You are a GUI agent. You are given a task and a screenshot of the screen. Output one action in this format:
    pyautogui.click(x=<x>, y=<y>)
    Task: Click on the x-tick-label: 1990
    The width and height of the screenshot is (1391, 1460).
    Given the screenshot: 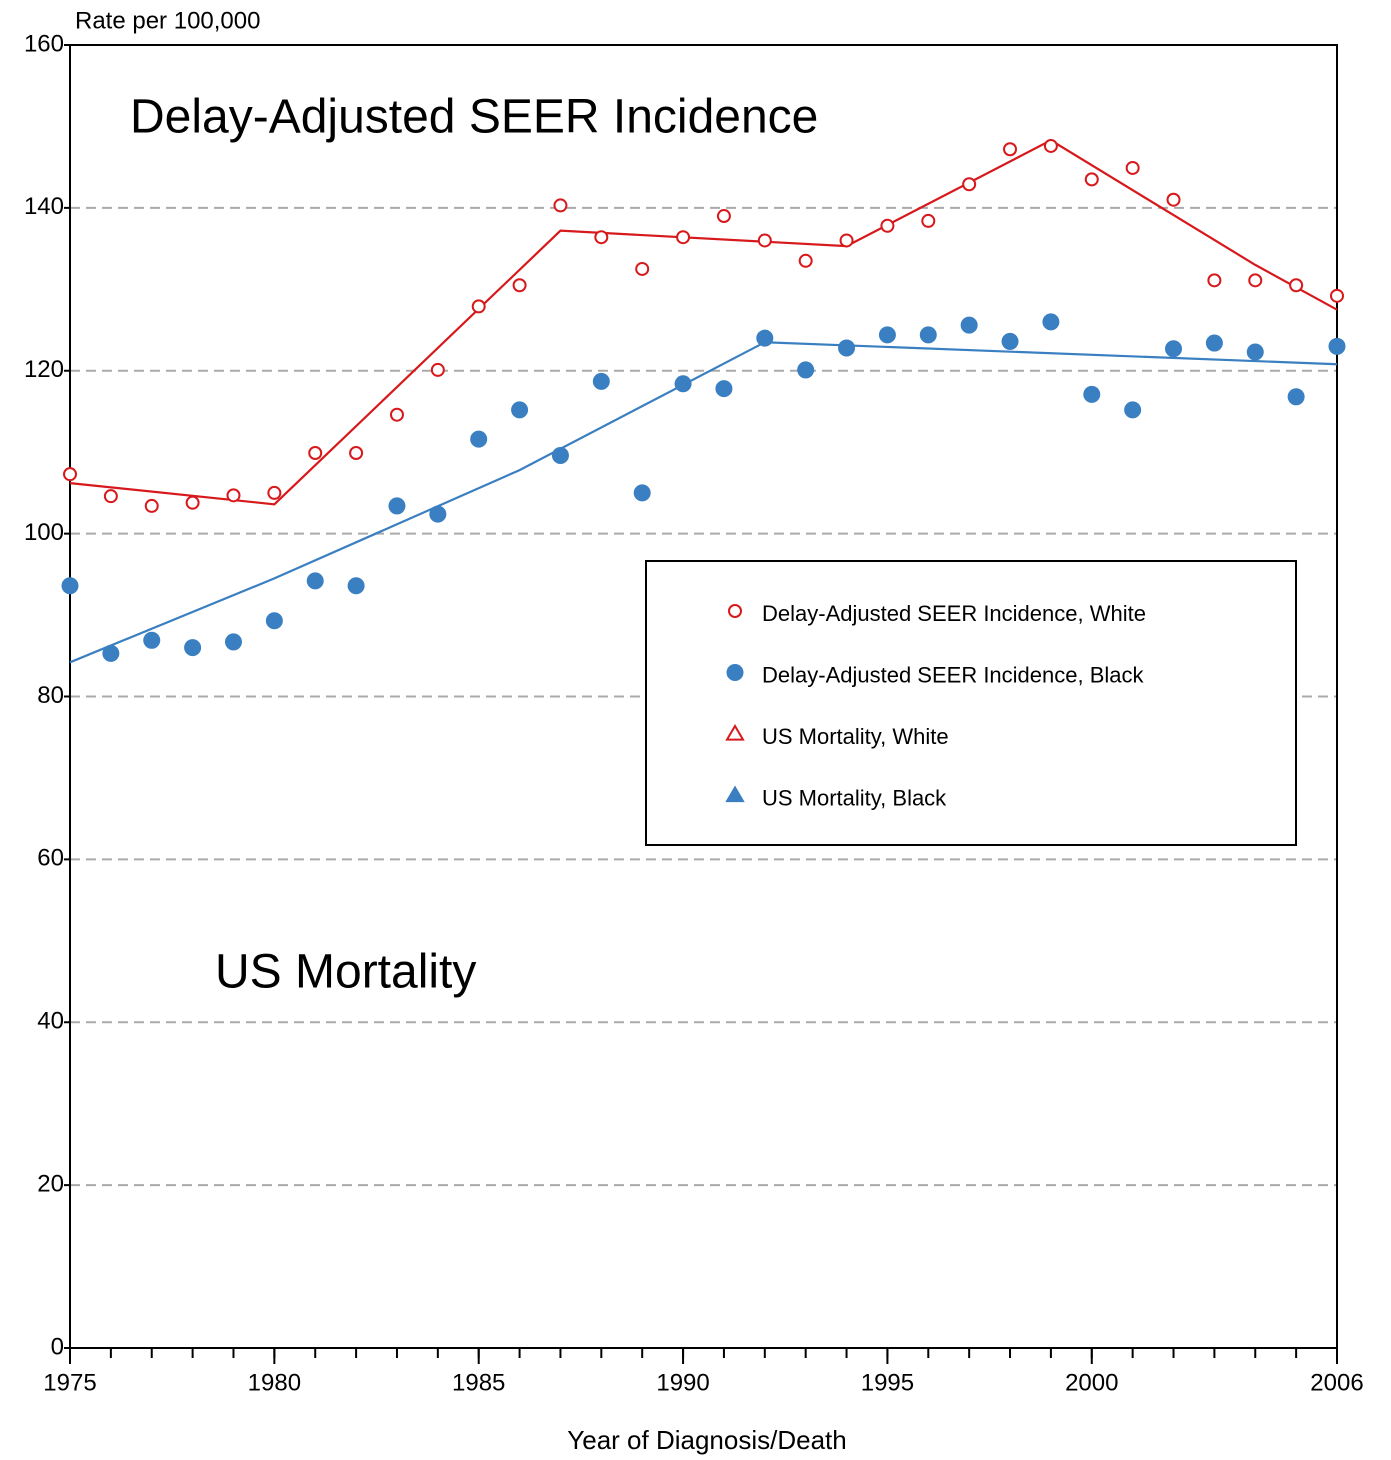 What is the action you would take?
    pyautogui.click(x=682, y=1382)
    